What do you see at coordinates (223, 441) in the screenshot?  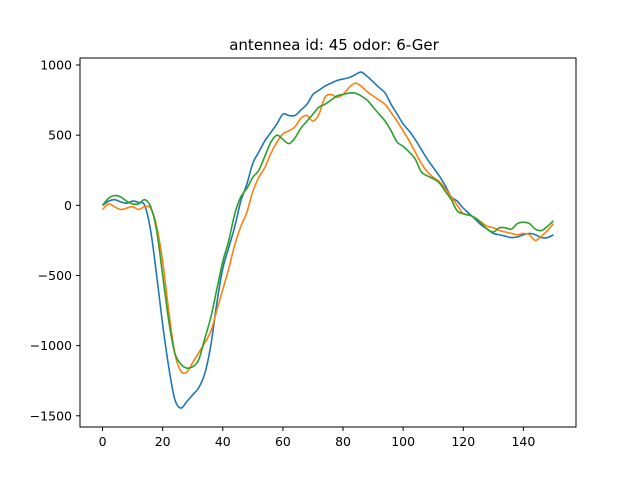 I see `x-tick-label: 40` at bounding box center [223, 441].